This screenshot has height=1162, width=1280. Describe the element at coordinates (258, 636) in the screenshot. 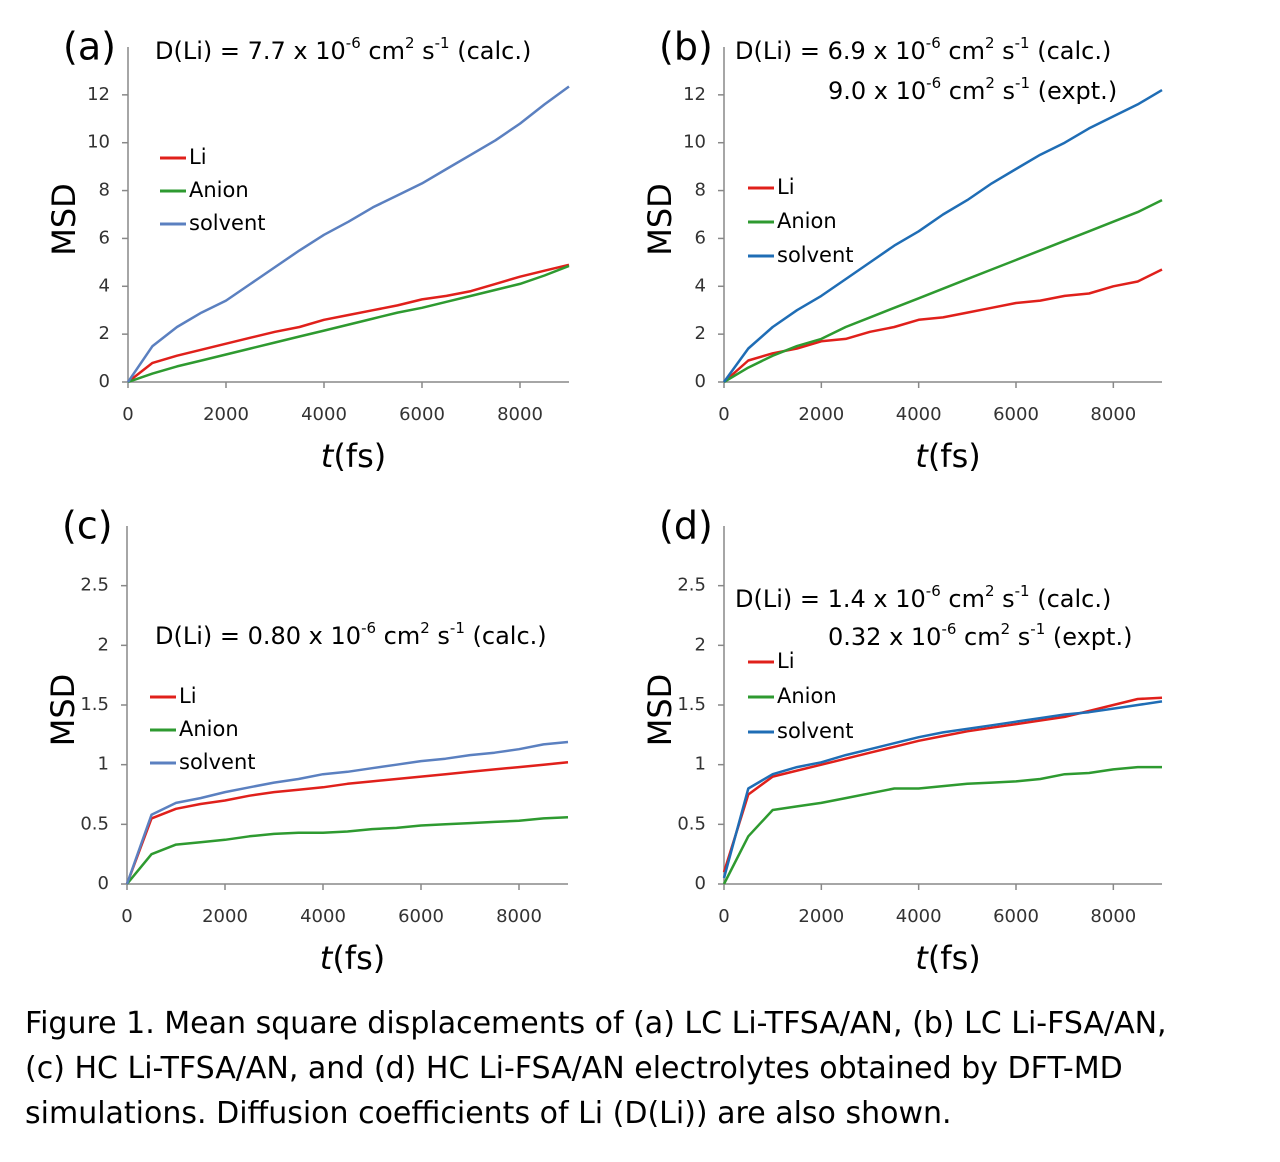

I see `annotation-text: D(Li) = 0.80 x 10` at that location.